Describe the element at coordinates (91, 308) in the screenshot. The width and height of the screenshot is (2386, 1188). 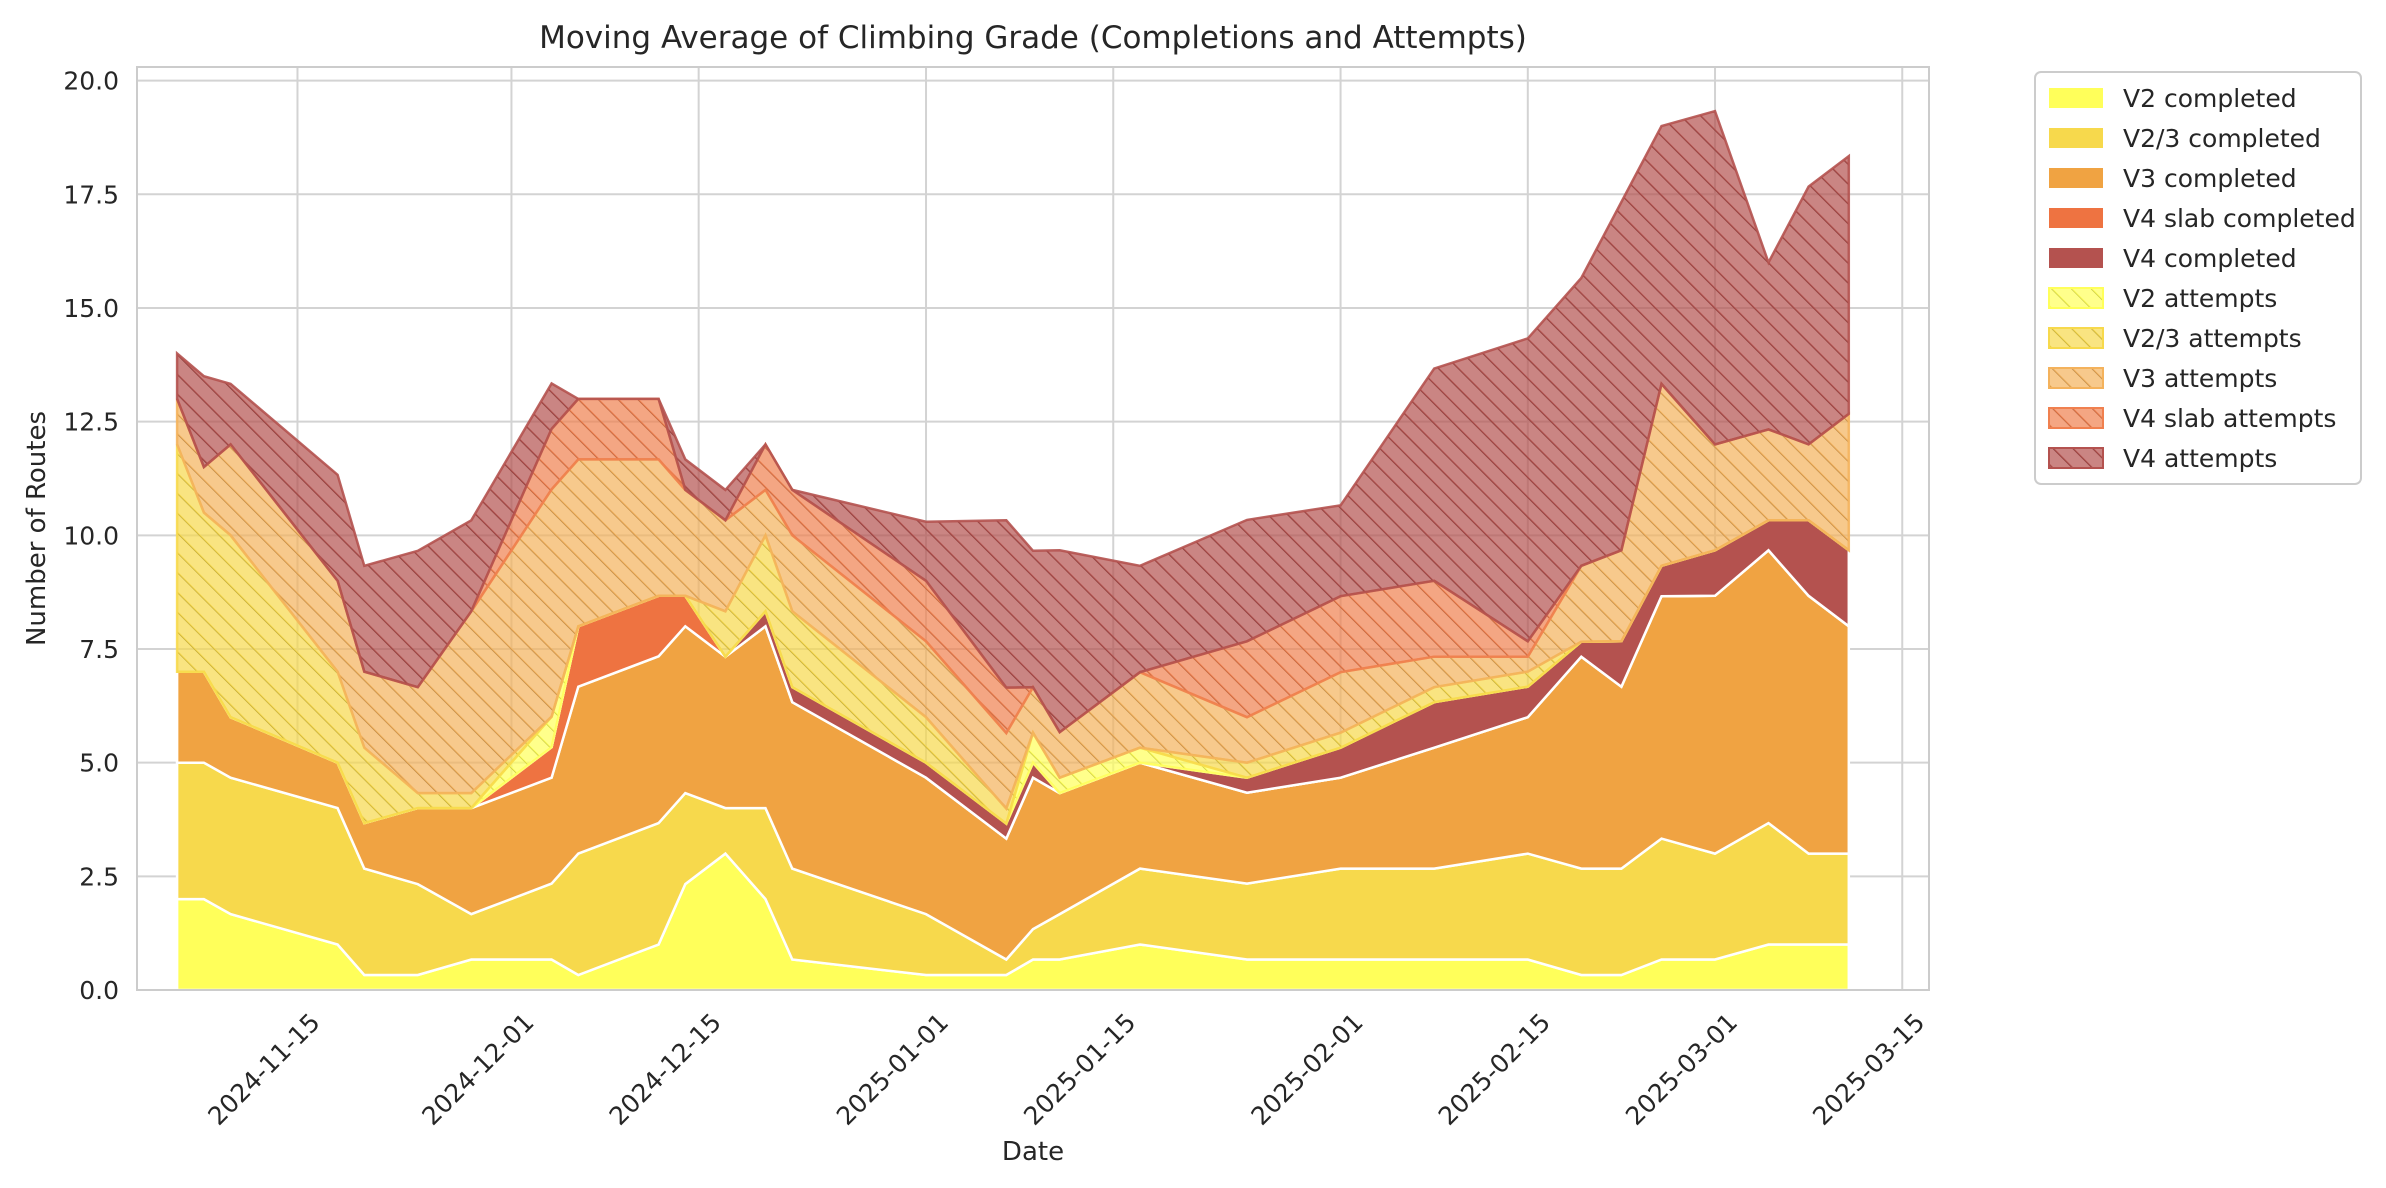
I see `y-tick-label: 15.0` at that location.